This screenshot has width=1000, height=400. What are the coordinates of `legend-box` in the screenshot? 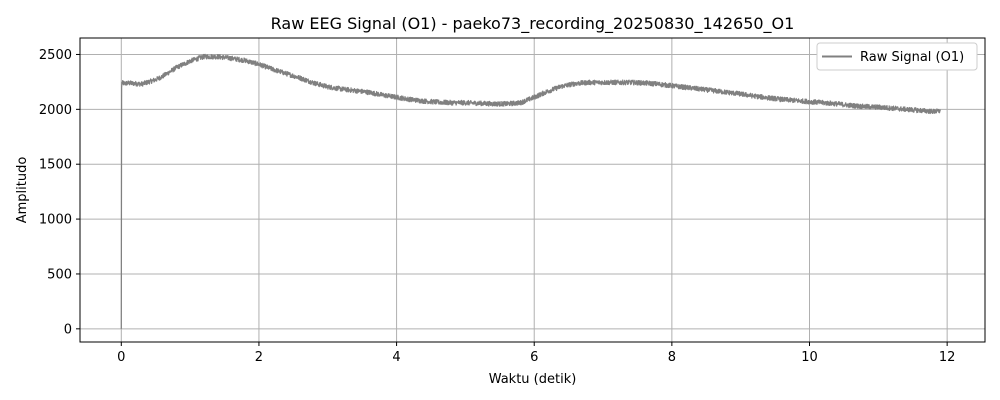 It's located at (897, 56).